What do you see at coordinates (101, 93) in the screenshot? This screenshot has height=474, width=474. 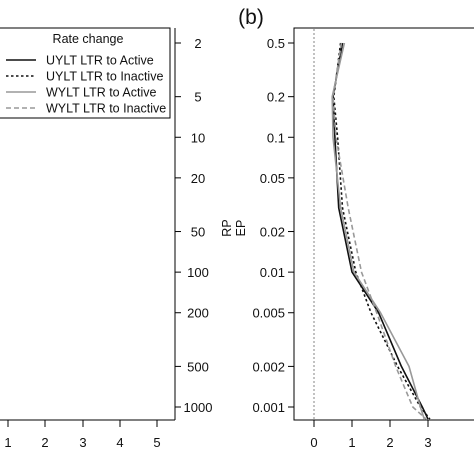 I see `legend-entry-label: WYLT LTR to Active` at bounding box center [101, 93].